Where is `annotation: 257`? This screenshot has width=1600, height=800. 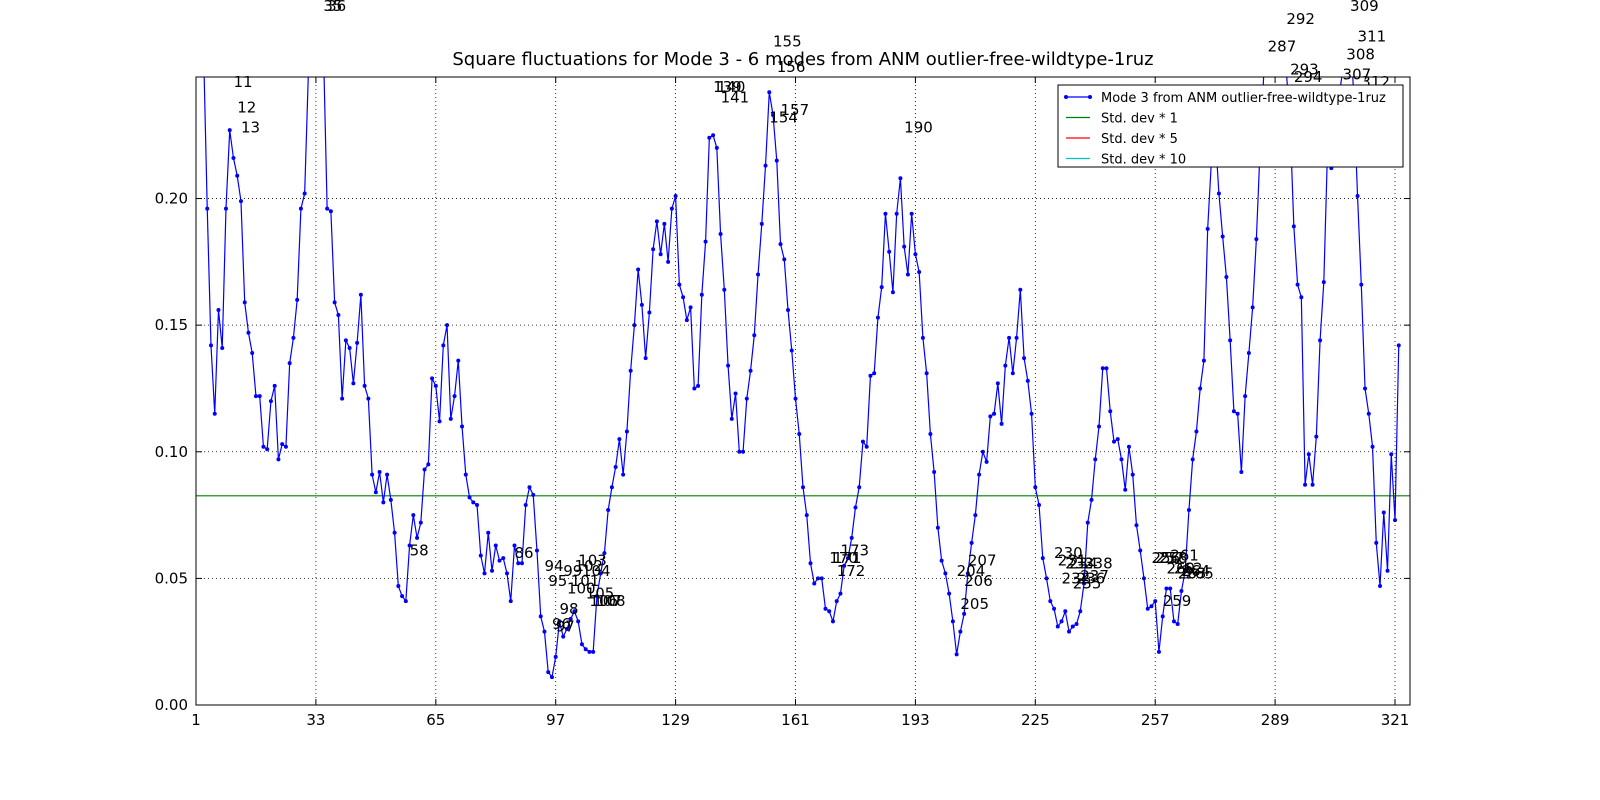
annotation: 257 is located at coordinates (1169, 558).